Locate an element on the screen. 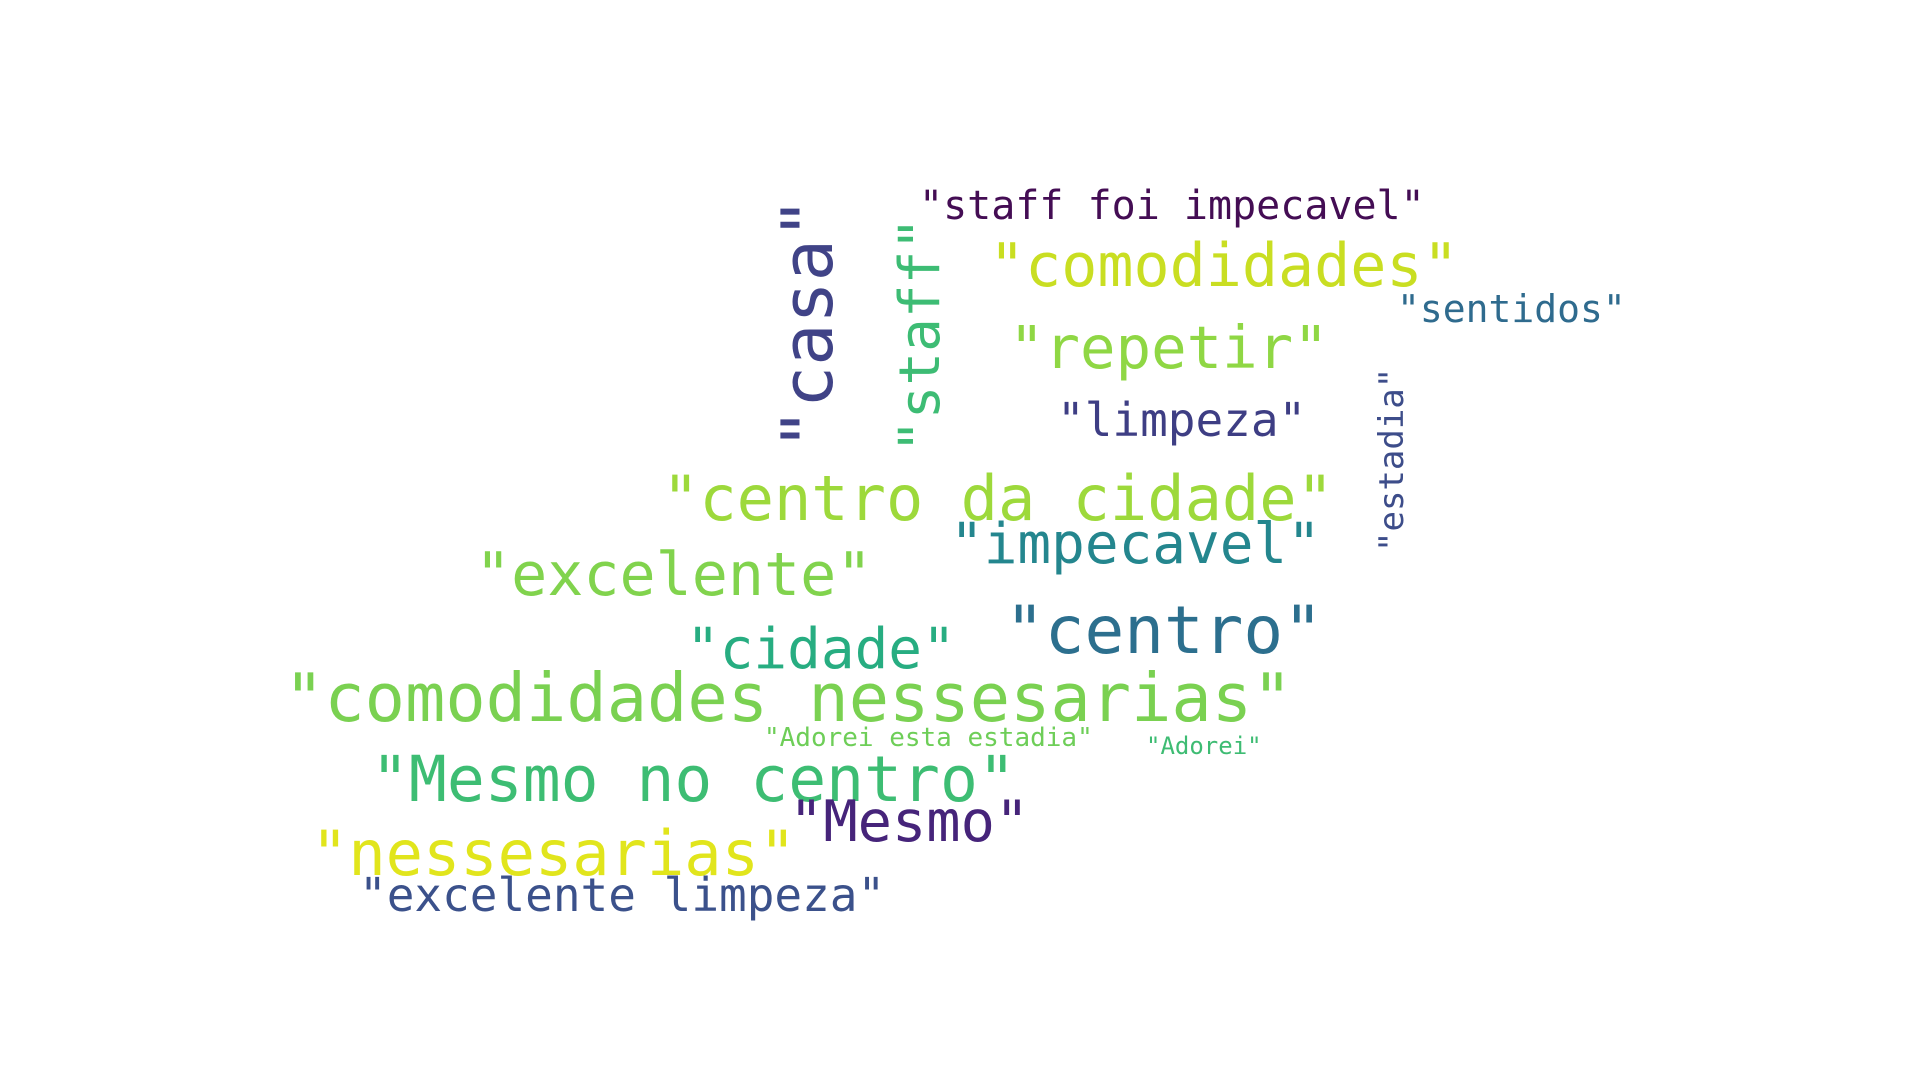 Image resolution: width=1920 pixels, height=1080 pixels. word-comodidades-nessesarias: "comodidades nessesarias" is located at coordinates (788, 698).